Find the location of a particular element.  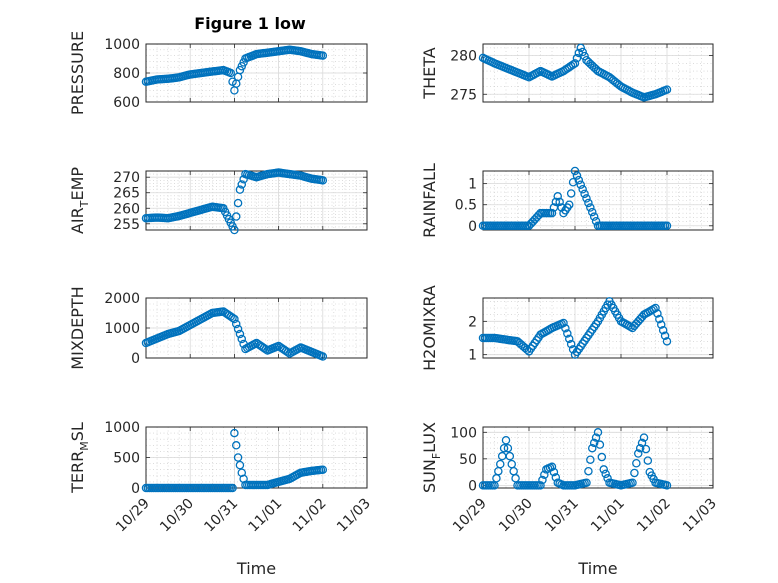

y-tick-label: 265 is located at coordinates (126, 194).